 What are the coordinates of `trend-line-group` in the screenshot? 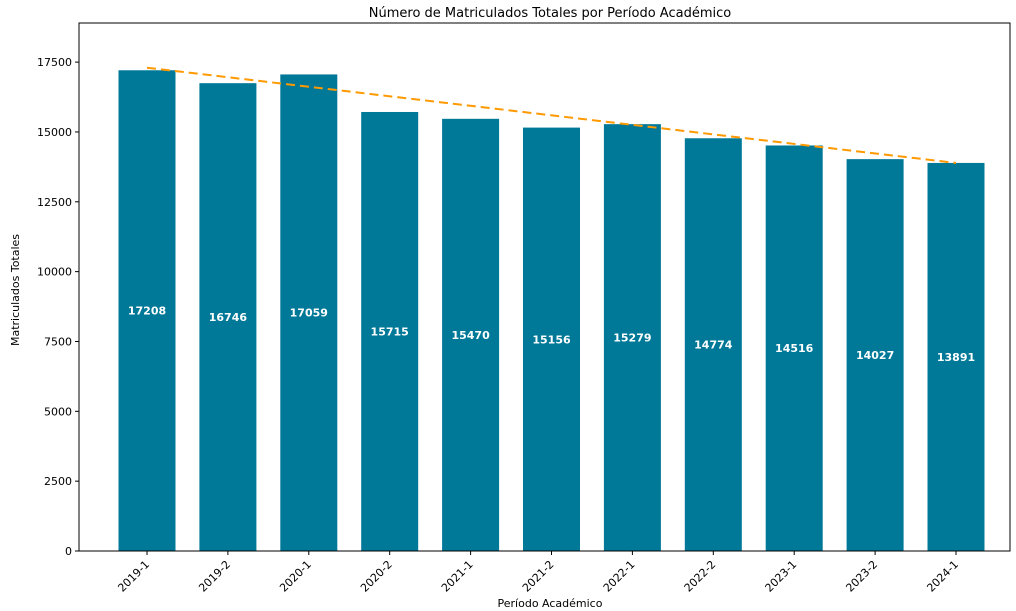 It's located at (551, 115).